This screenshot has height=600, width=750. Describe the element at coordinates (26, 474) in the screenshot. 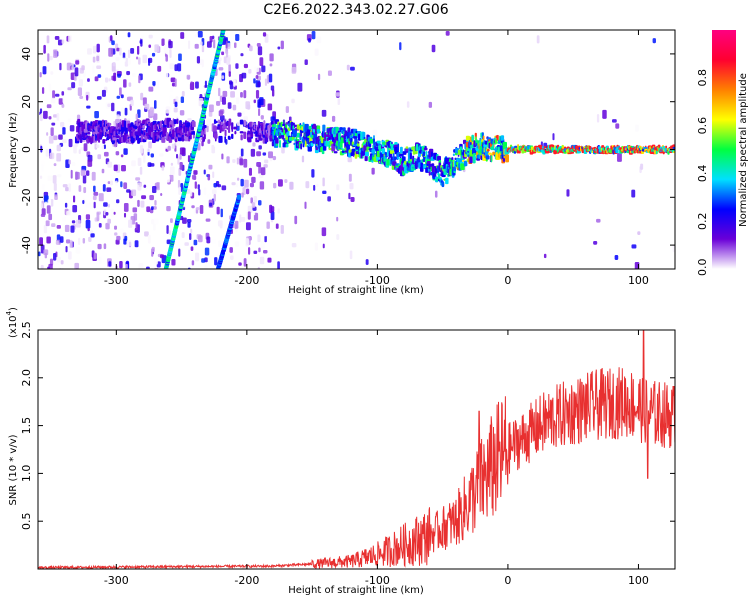

I see `y-tick-label: 1.0` at that location.